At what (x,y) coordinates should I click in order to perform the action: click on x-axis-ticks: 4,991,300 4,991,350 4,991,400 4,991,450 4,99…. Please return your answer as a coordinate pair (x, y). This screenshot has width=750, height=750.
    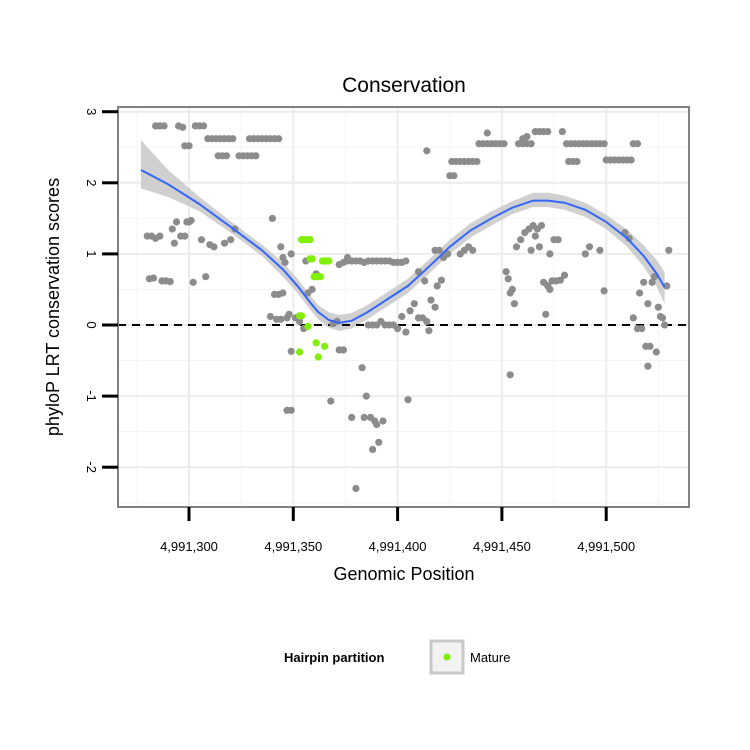
    Looking at the image, I should click on (397, 530).